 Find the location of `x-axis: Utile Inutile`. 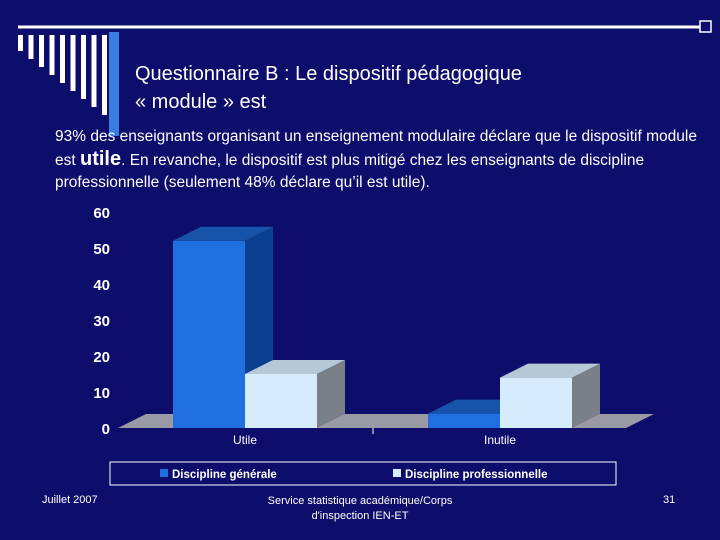

x-axis: Utile Inutile is located at coordinates (374, 437).